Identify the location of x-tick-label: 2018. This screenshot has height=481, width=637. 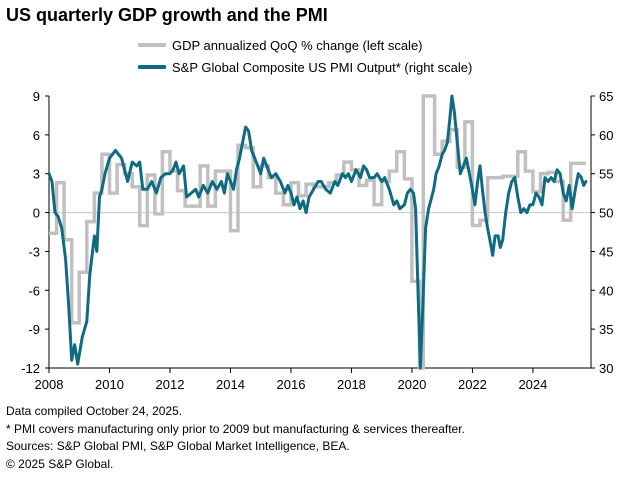
(351, 384).